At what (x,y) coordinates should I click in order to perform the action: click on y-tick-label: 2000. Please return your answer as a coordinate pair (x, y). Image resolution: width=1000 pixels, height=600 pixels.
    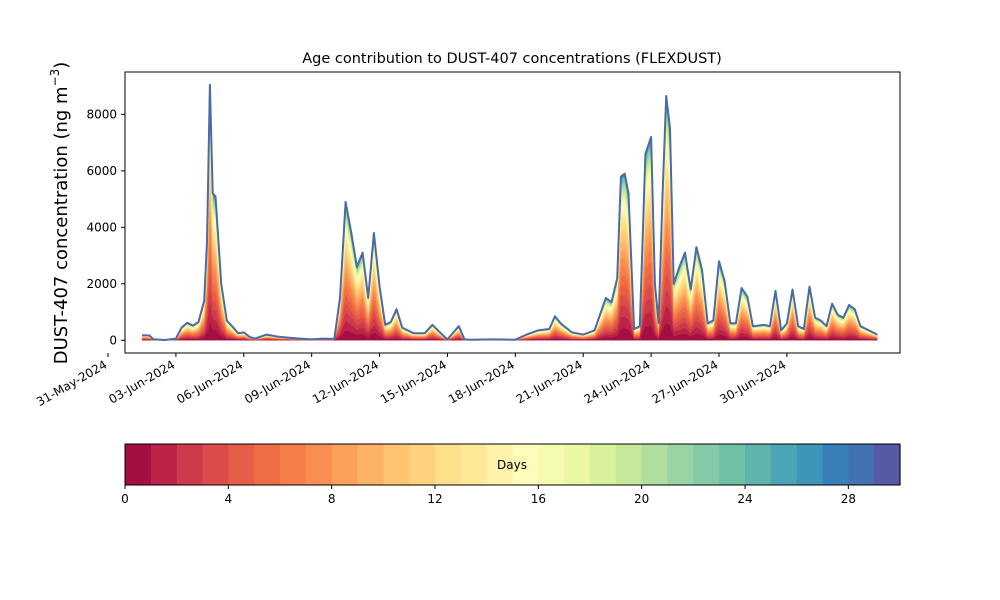
    Looking at the image, I should click on (101, 284).